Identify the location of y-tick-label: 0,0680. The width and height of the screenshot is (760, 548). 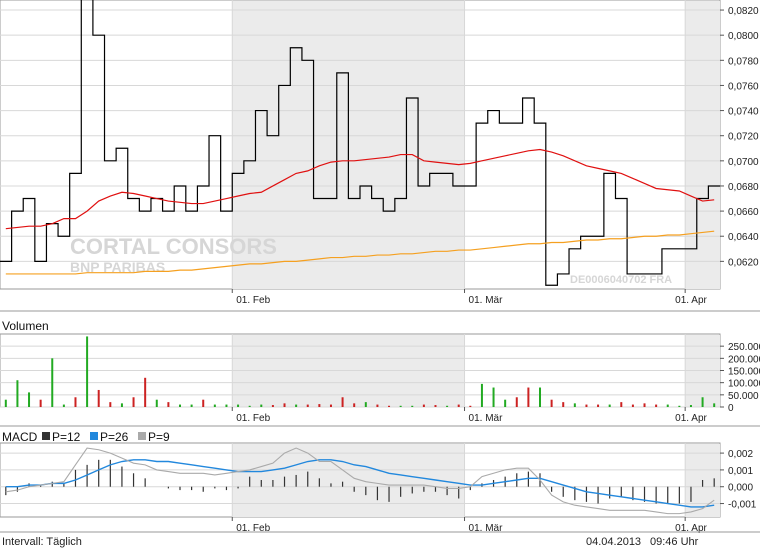
(743, 187).